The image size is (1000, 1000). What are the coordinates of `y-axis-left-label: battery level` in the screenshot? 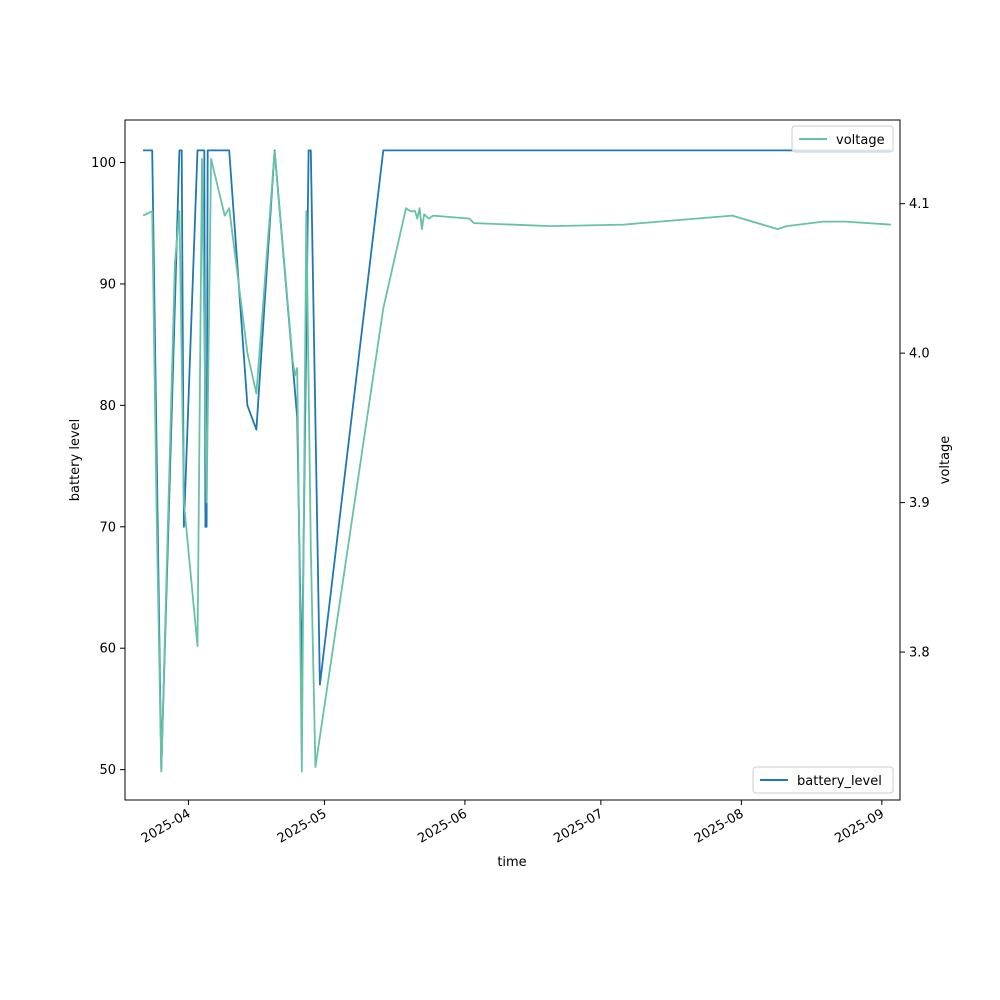 It's located at (75, 460).